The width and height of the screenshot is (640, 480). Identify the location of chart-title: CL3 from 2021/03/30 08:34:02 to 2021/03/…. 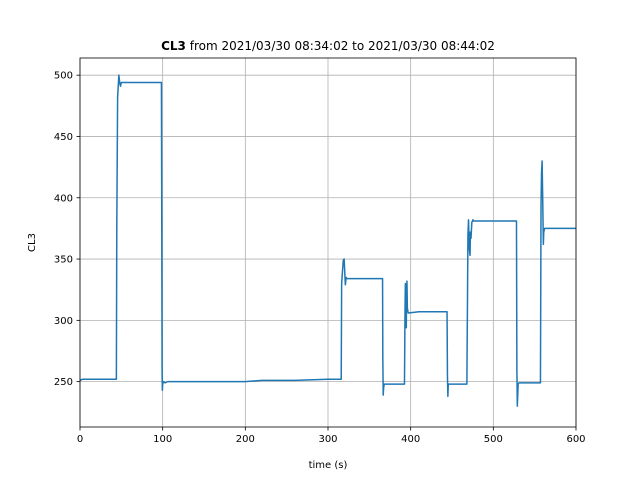
(328, 46).